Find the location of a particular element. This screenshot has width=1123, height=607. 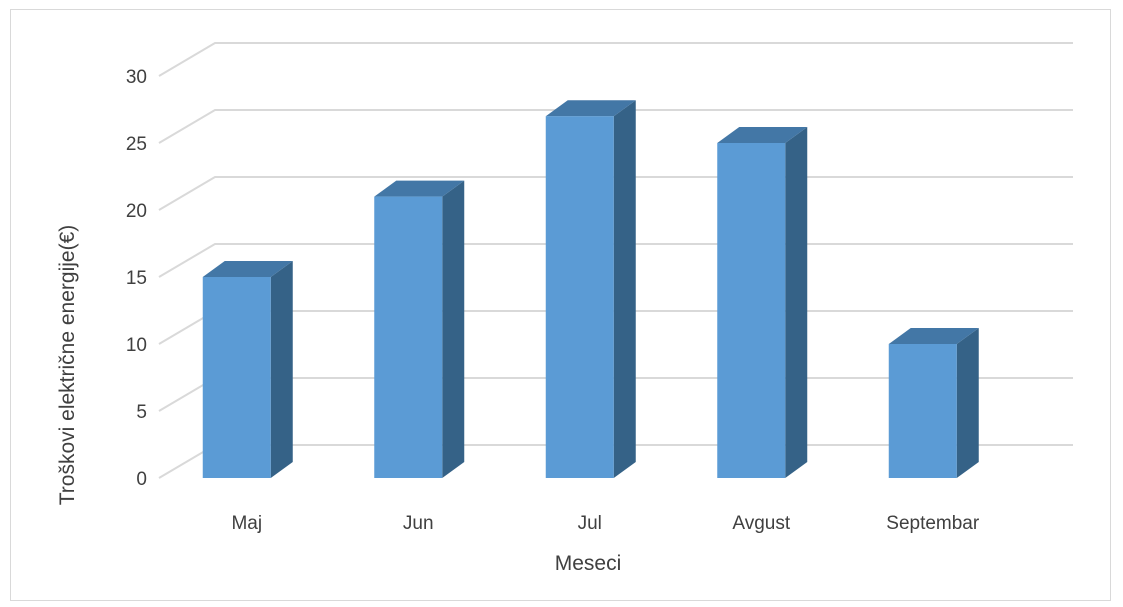

x-tick-label: Septembar is located at coordinates (933, 523).